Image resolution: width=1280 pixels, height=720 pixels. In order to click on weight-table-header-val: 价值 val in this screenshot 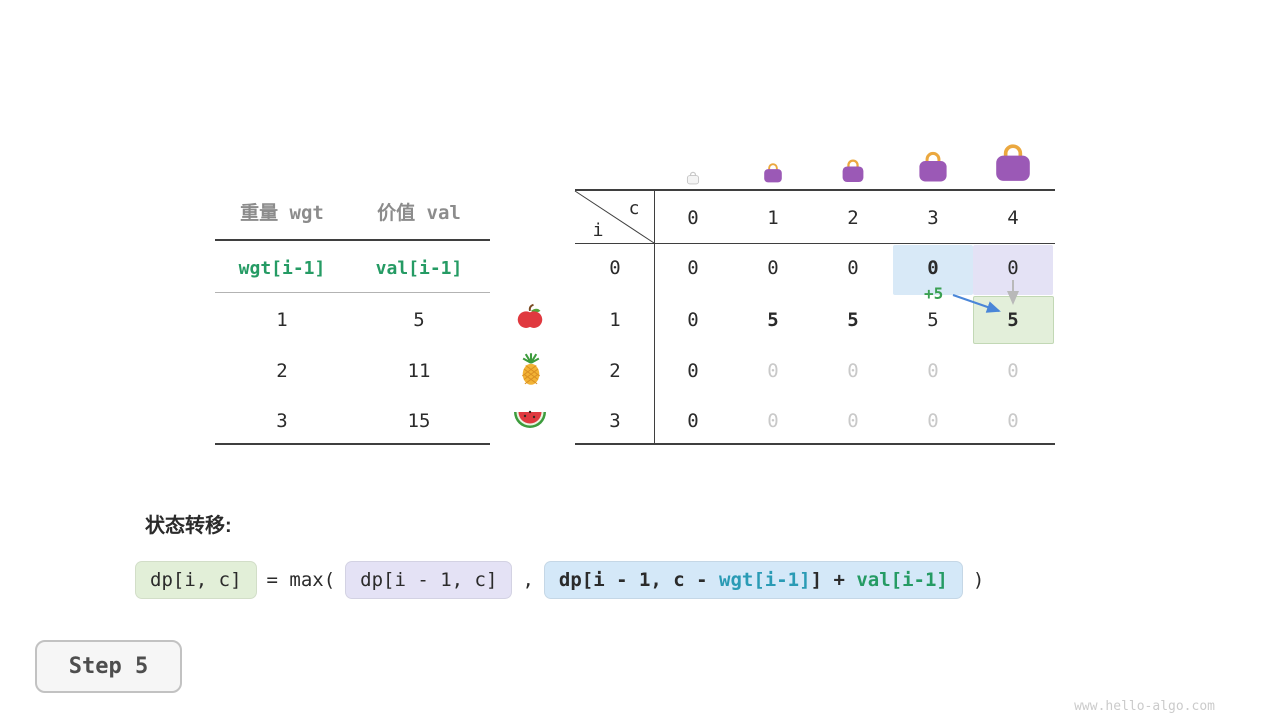, I will do `click(419, 212)`.